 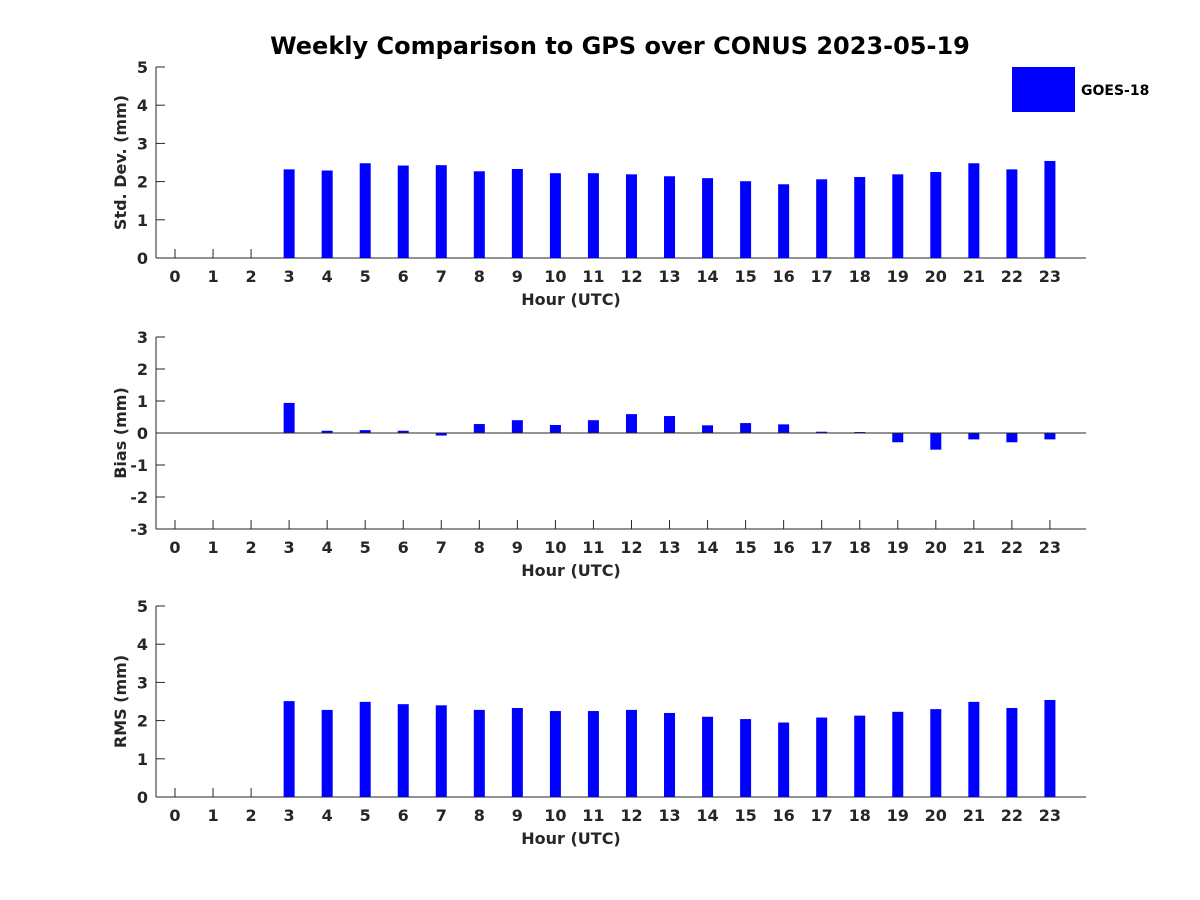 I want to click on y-tick-label: -3, so click(x=139, y=529).